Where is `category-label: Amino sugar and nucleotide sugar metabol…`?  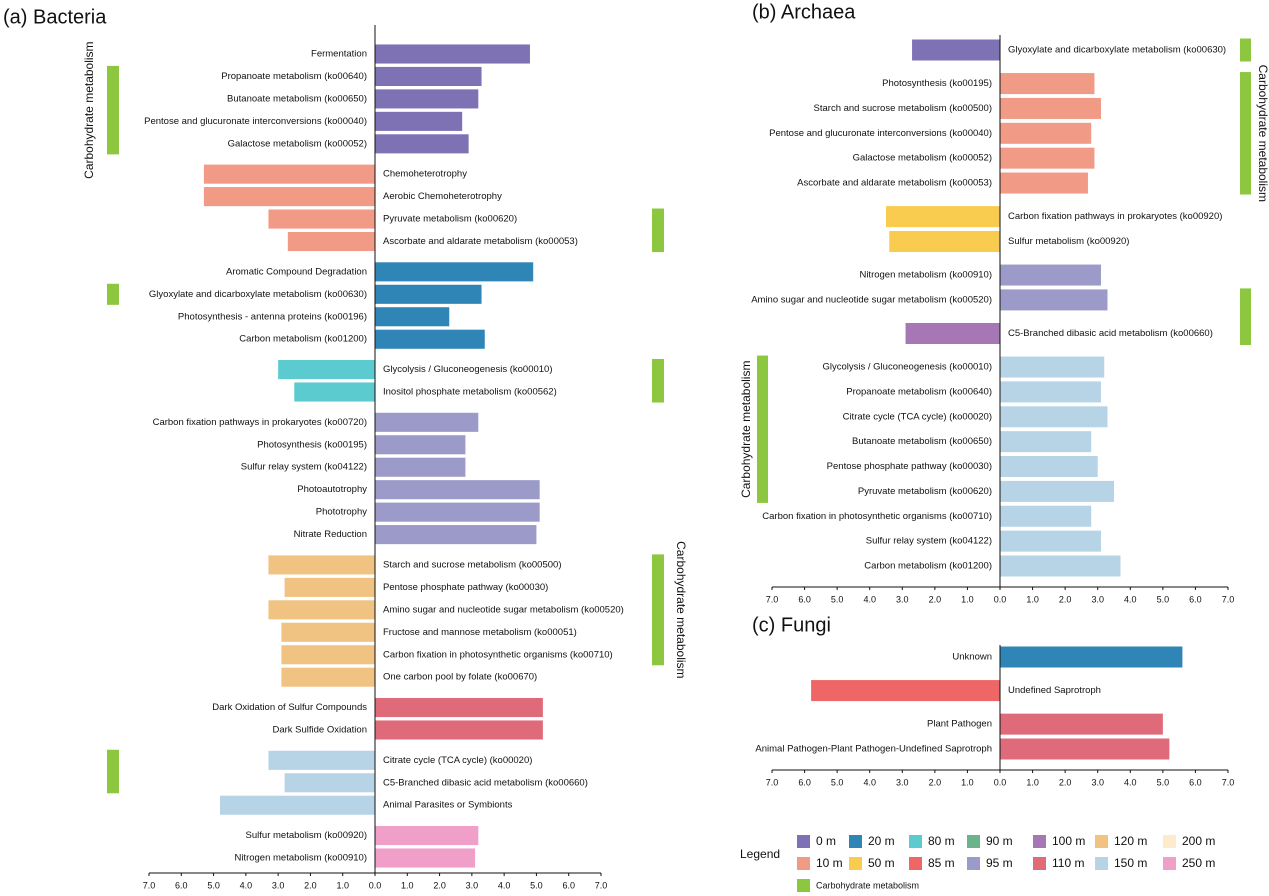
category-label: Amino sugar and nucleotide sugar metabol… is located at coordinates (871, 299).